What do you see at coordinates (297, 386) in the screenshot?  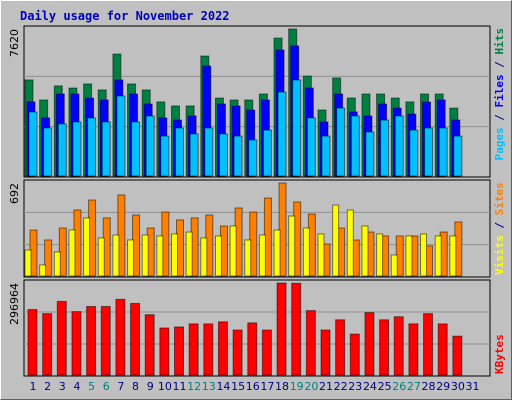 I see `x-tick-label: 19` at bounding box center [297, 386].